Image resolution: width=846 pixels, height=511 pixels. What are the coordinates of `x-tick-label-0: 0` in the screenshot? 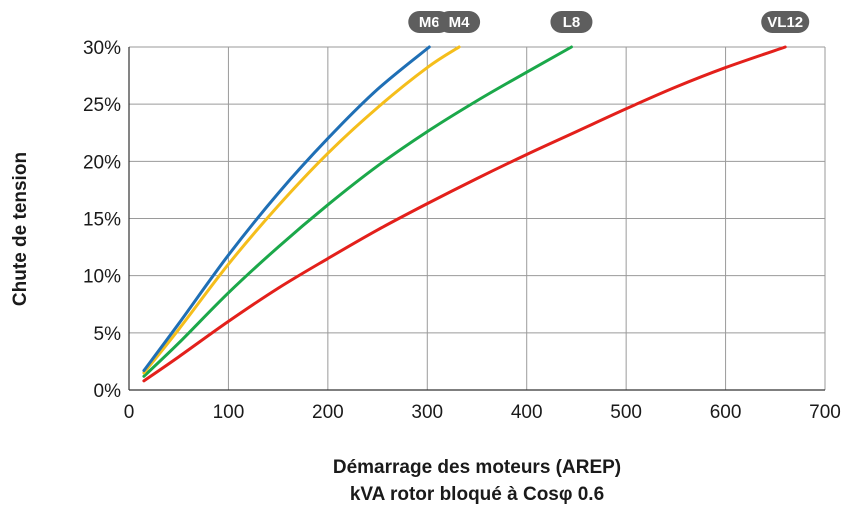 It's located at (129, 412).